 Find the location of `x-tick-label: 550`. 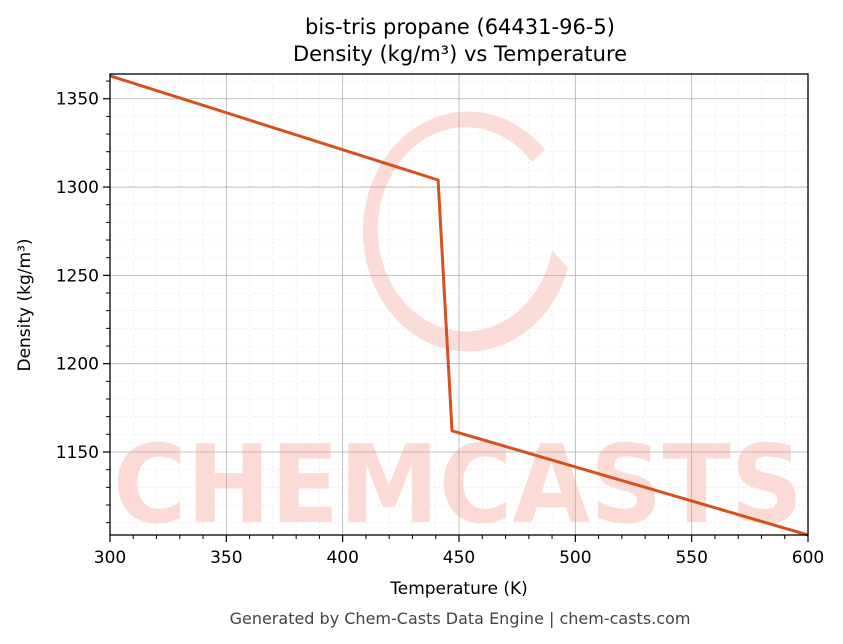

x-tick-label: 550 is located at coordinates (691, 558).